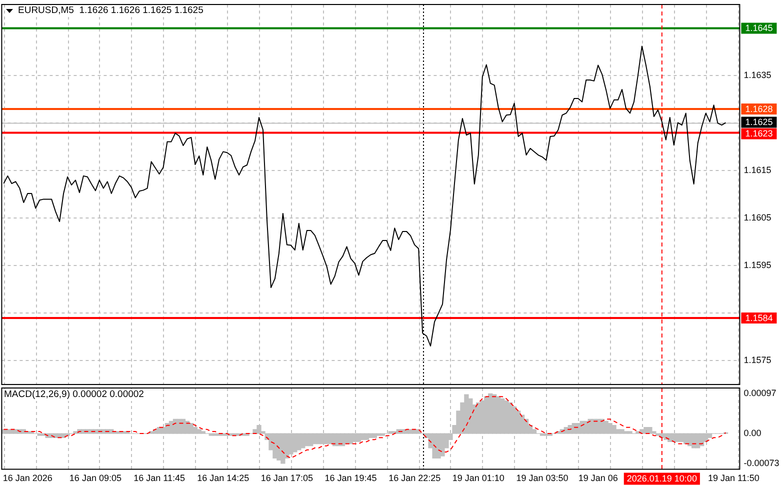  Describe the element at coordinates (734, 478) in the screenshot. I see `x-tick-label: 19 Jan 11:50` at that location.